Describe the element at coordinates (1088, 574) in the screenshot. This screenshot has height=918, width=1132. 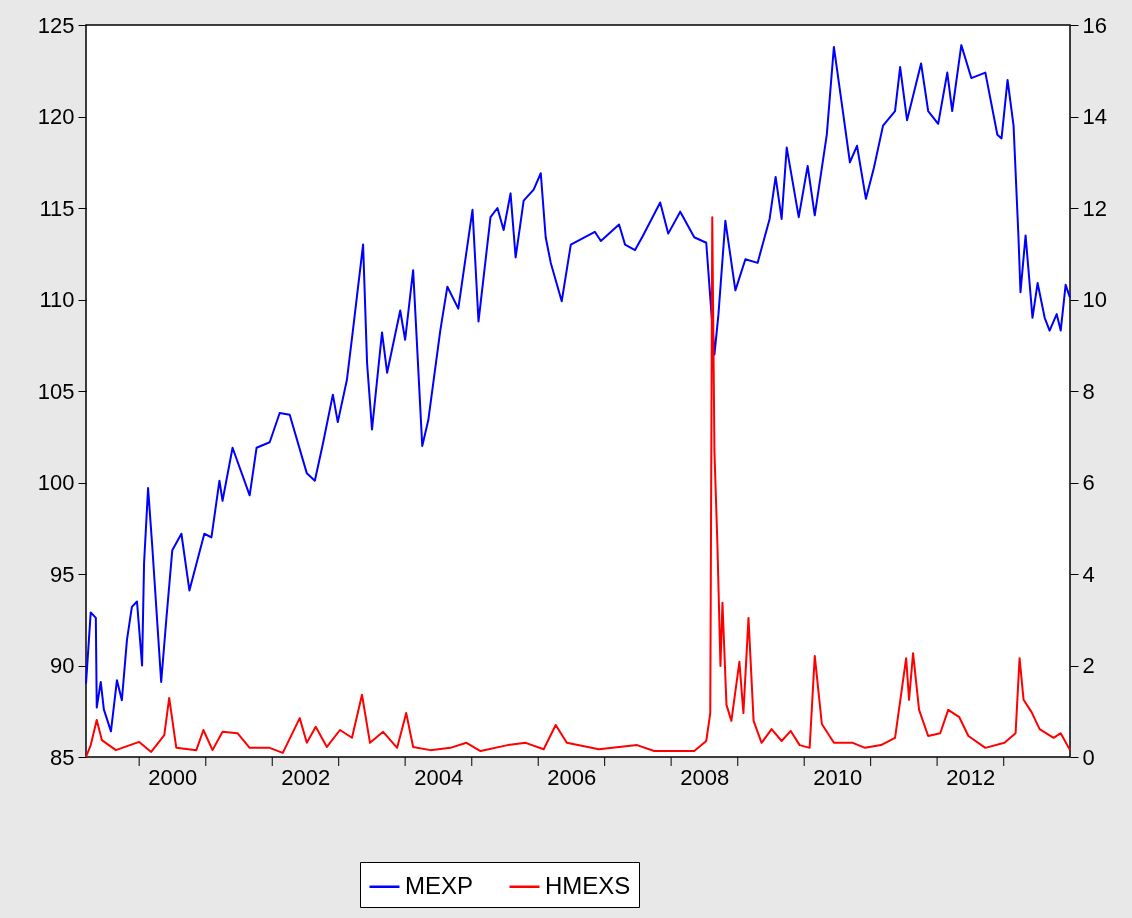
I see `y2-tick-label: 4` at that location.